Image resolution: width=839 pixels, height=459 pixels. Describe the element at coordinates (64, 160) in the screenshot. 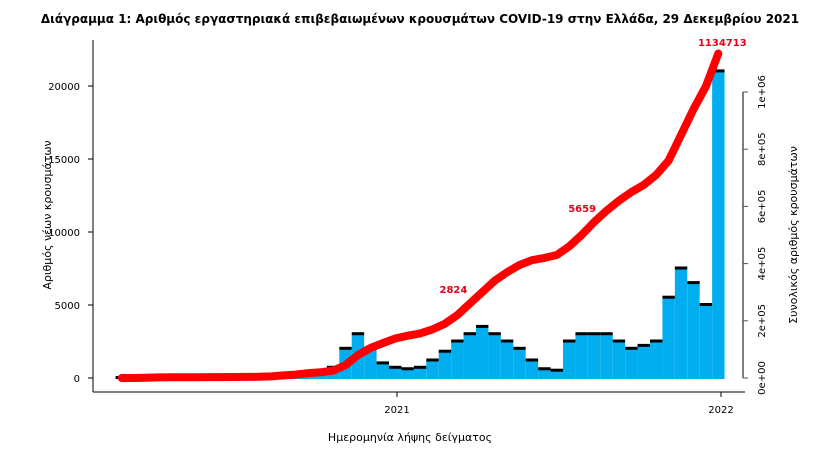

I see `y-tick-label: 15000` at that location.